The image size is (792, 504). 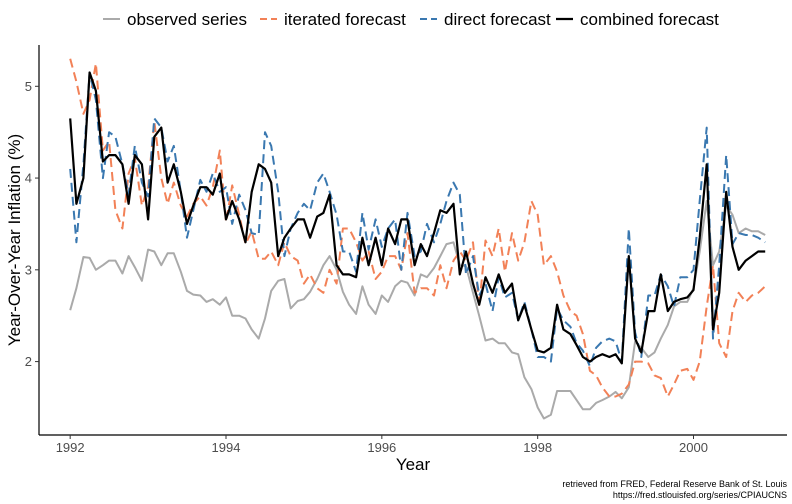 I want to click on x-tick-label: 1994, so click(x=226, y=447).